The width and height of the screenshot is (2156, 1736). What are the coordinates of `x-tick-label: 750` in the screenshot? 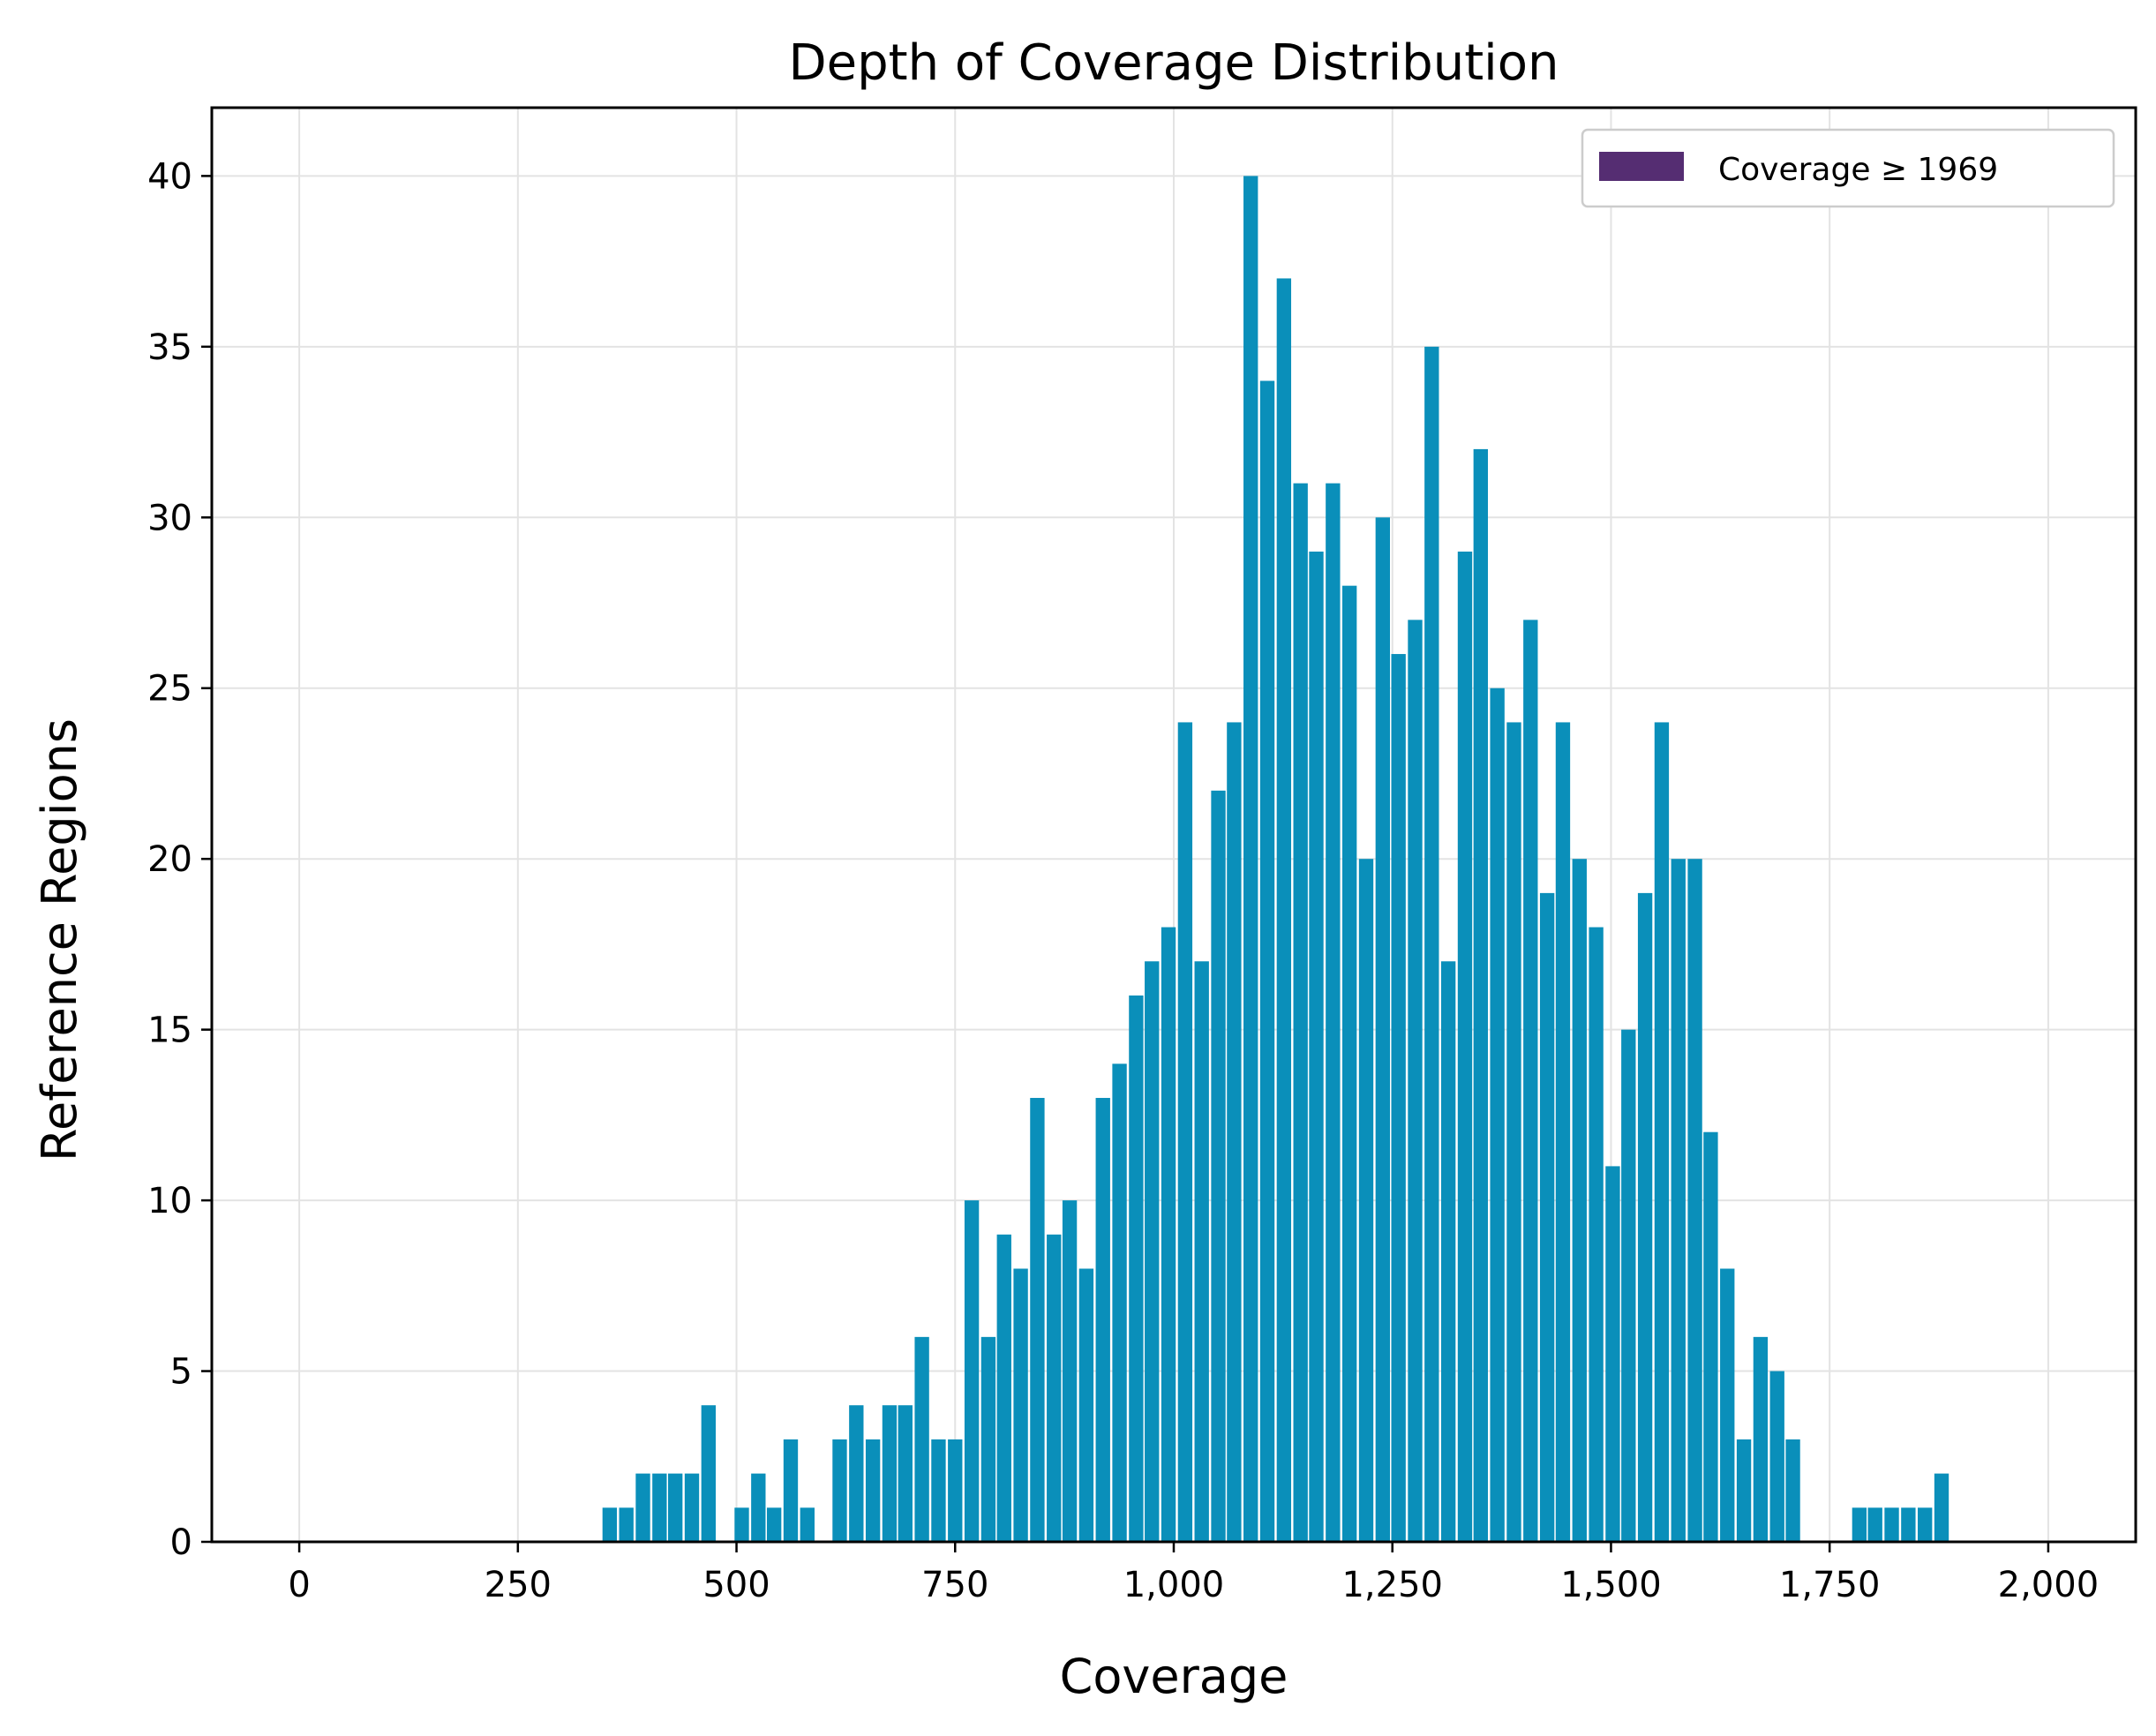 It's located at (954, 1585).